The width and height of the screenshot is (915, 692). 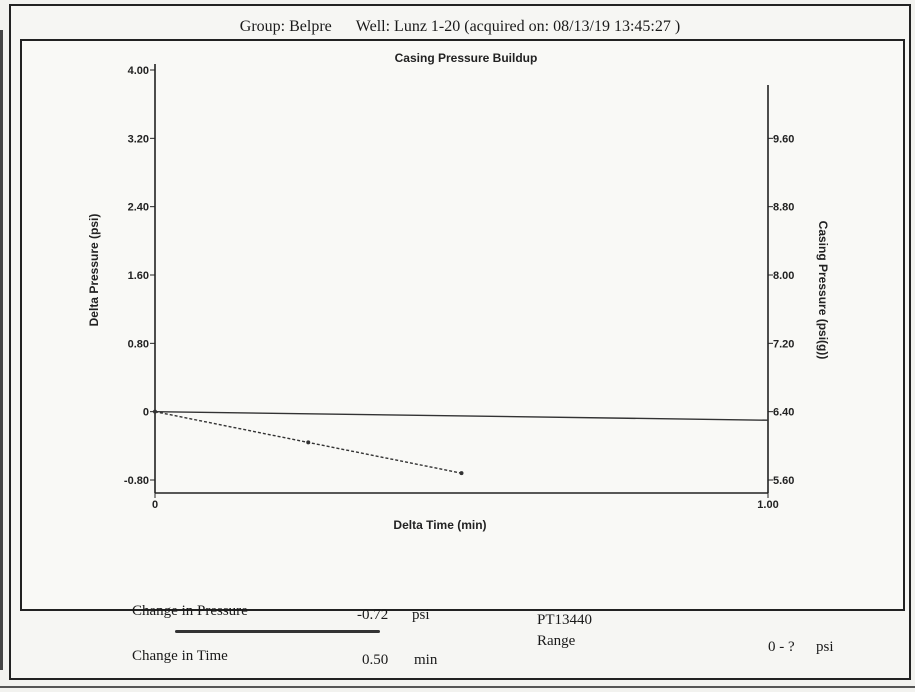 What do you see at coordinates (1, 350) in the screenshot?
I see `left-border-line` at bounding box center [1, 350].